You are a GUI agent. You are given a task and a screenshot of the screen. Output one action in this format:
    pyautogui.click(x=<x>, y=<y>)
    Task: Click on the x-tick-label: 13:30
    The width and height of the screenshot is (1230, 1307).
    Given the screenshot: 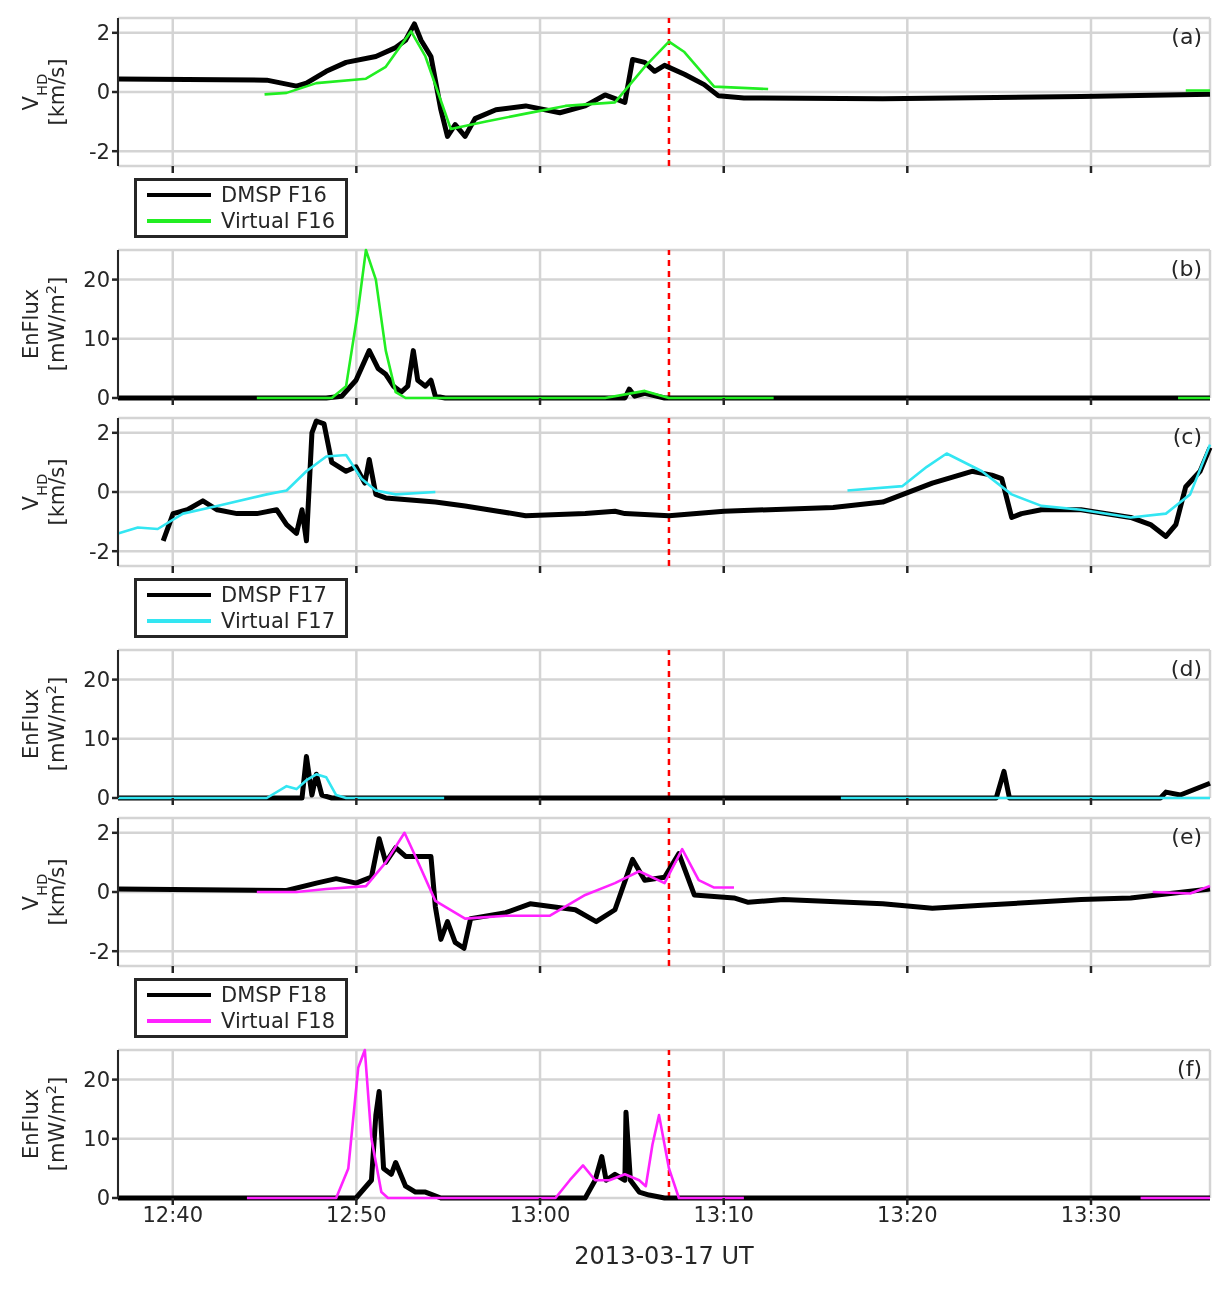 What is the action you would take?
    pyautogui.click(x=1091, y=1214)
    